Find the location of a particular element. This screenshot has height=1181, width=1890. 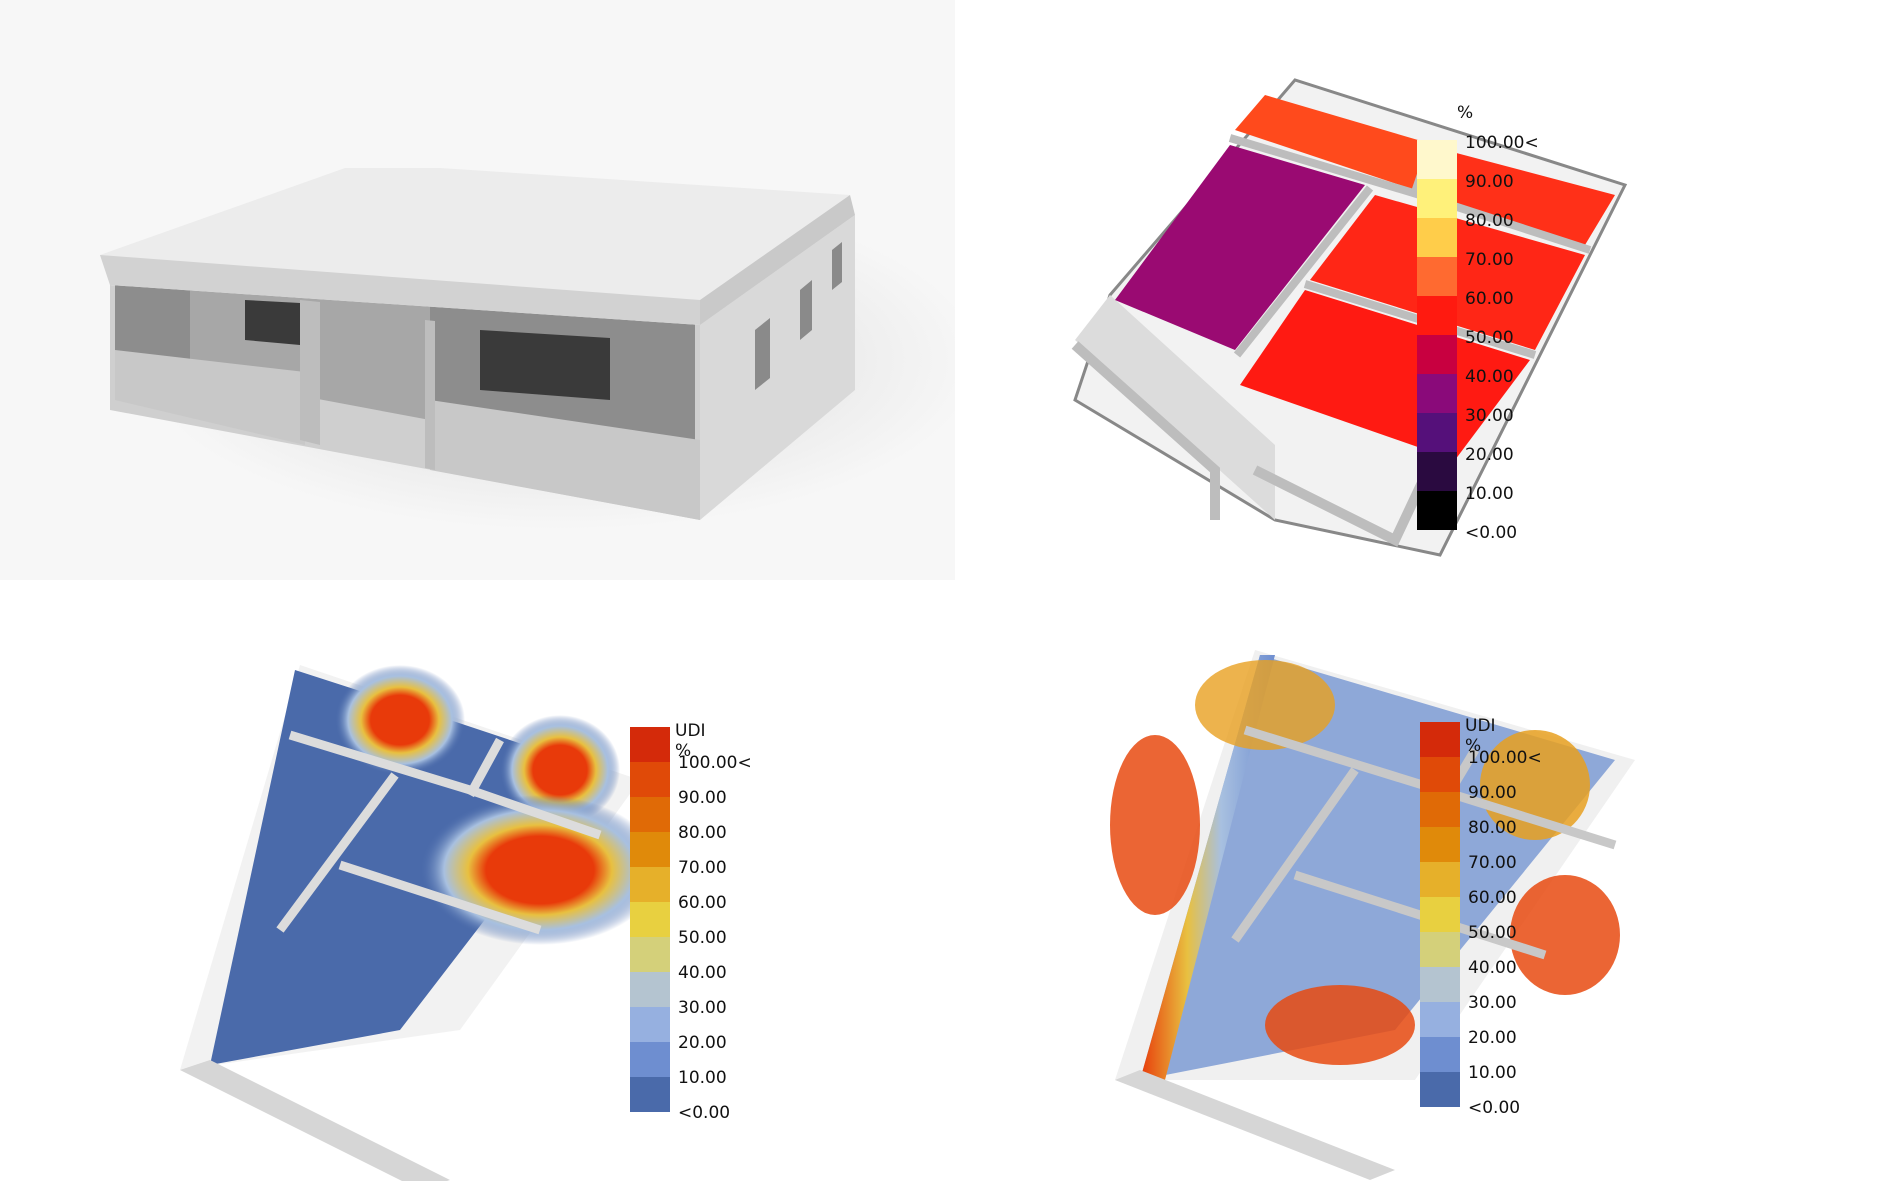

building-exterior-render is located at coordinates (527, 349).